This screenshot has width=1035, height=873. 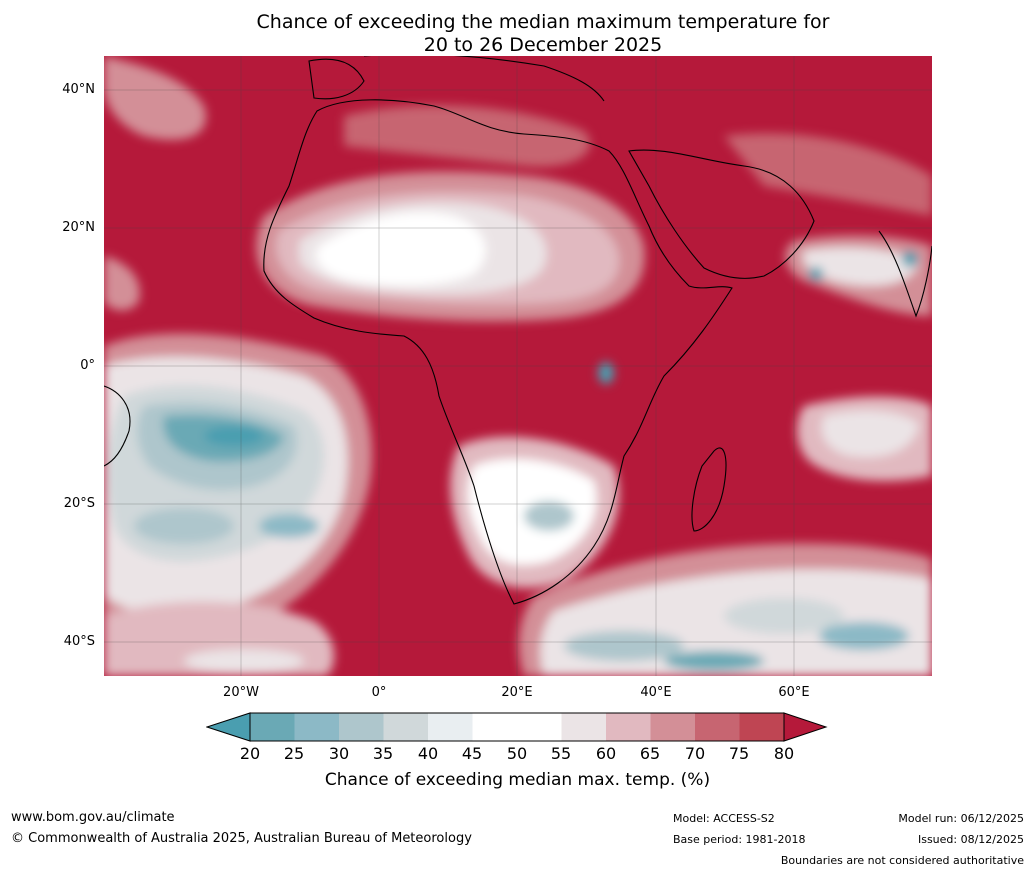 I want to click on bom-url: www.bom.gov.au/climate, so click(x=93, y=817).